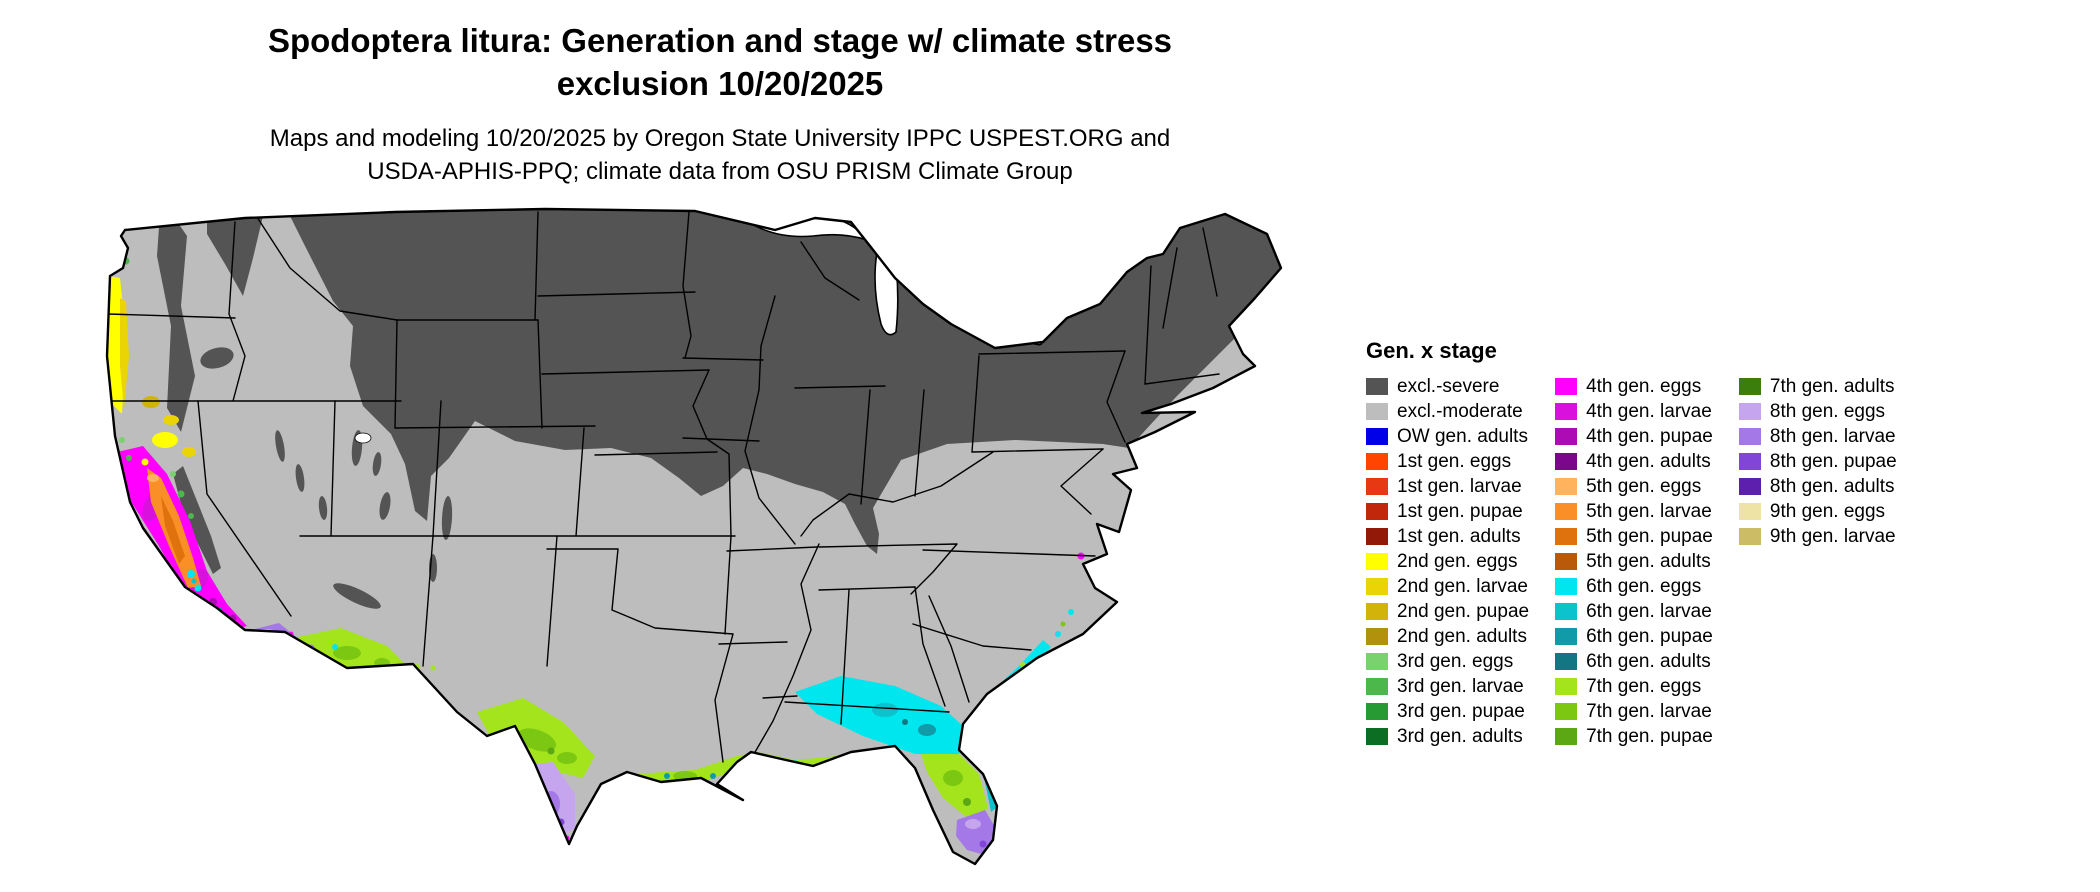 The image size is (2100, 892). I want to click on legend-entry: 9th gen. eggs, so click(1817, 511).